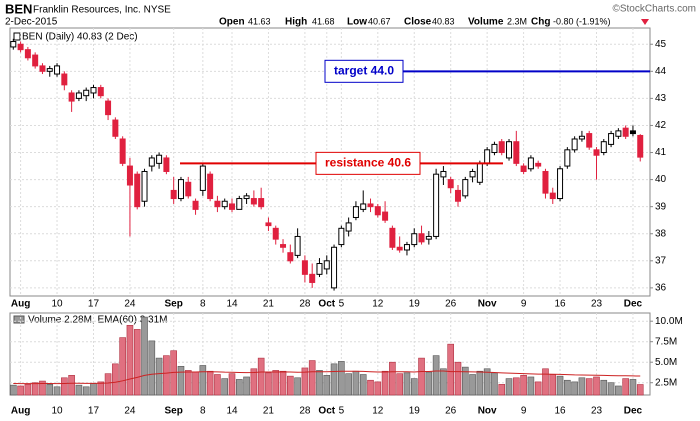  What do you see at coordinates (443, 21) in the screenshot?
I see `stat-value: 40.83` at bounding box center [443, 21].